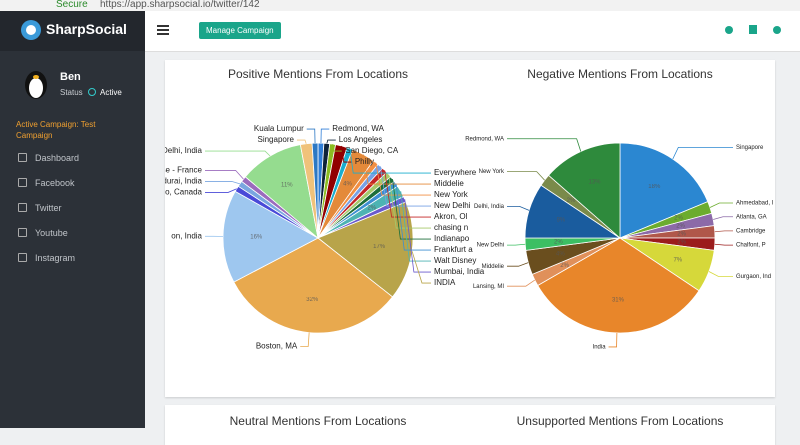 The height and width of the screenshot is (445, 800). Describe the element at coordinates (451, 216) in the screenshot. I see `slice-label: Akron, Ol` at that location.